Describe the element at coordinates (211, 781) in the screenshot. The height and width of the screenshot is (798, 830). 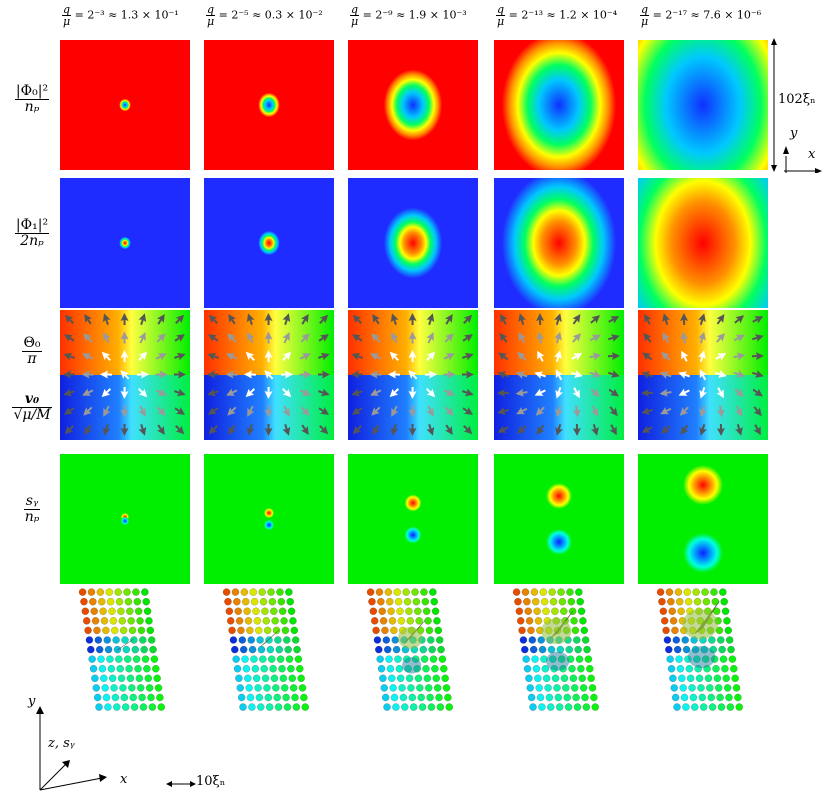
I see `scale3d-label: 10ξₙ` at that location.